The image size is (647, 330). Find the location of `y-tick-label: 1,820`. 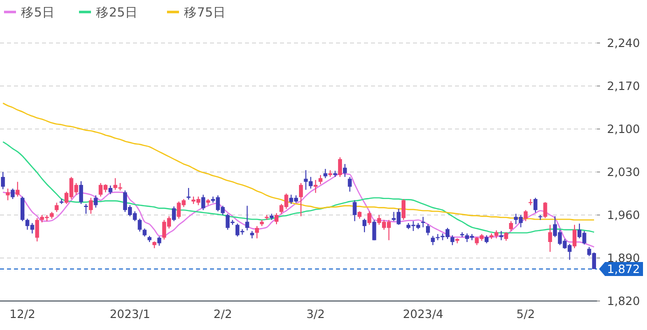

y-tick-label: 1,820 is located at coordinates (623, 301).